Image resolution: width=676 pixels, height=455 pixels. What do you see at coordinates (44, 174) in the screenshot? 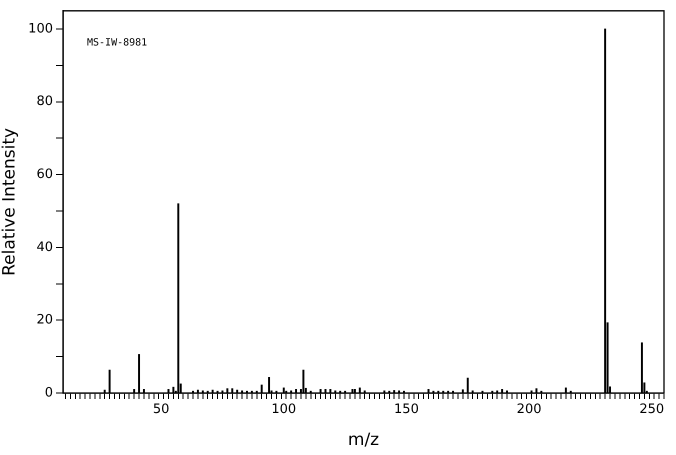
I see `y-tick-label: 60` at bounding box center [44, 174].